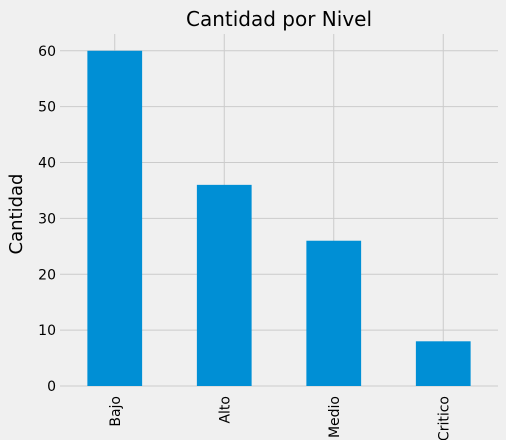 The image size is (506, 440). What do you see at coordinates (47, 108) in the screenshot?
I see `y-tick-label: 50` at bounding box center [47, 108].